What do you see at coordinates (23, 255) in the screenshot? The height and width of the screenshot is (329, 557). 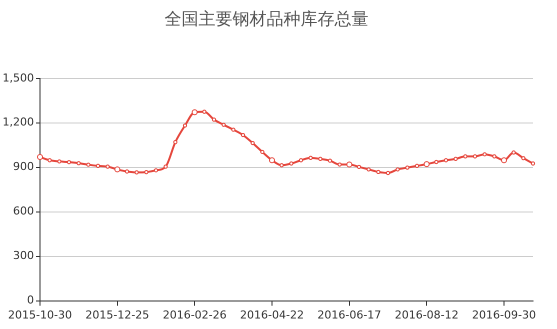 I see `y-tick-label: 300` at bounding box center [23, 255].